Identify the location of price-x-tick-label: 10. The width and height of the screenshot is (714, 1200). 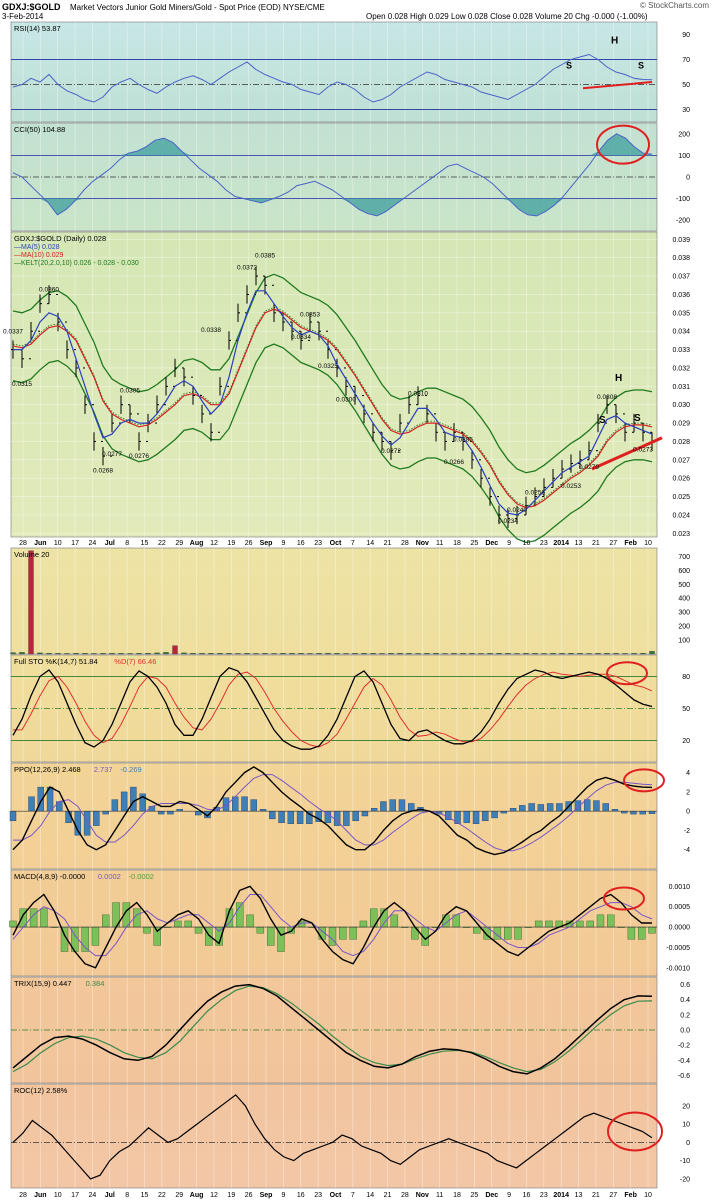
(648, 543).